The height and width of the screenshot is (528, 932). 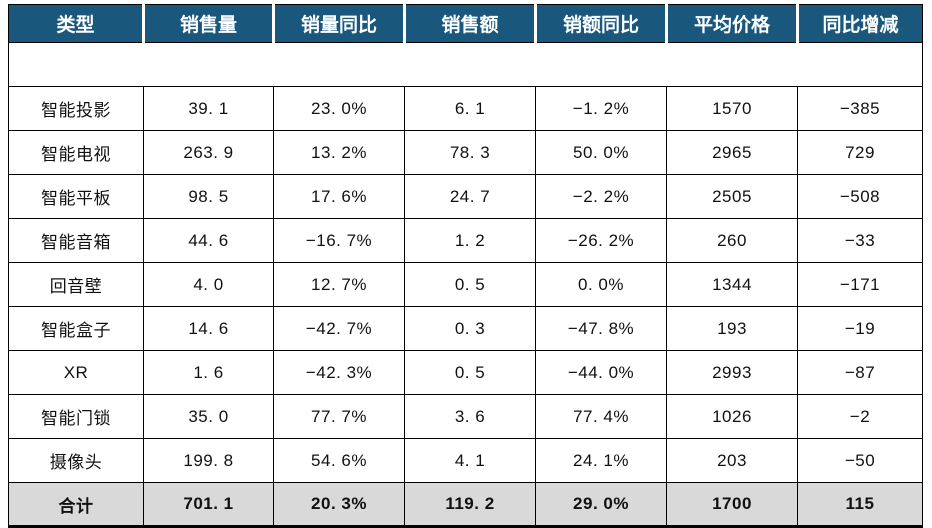 I want to click on row-label: 回音壁, so click(x=76, y=284).